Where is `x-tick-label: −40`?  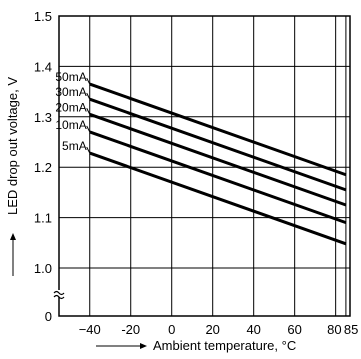 x-tick-label: −40 is located at coordinates (90, 329).